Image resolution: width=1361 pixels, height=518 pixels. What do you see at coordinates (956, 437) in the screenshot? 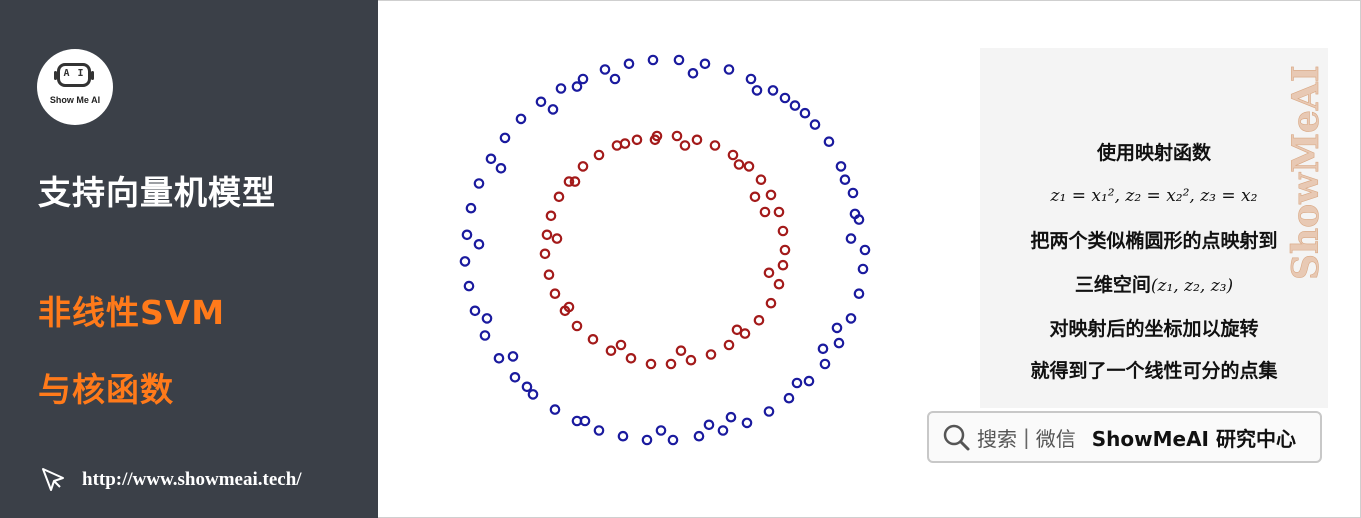
I see `search-icon` at bounding box center [956, 437].